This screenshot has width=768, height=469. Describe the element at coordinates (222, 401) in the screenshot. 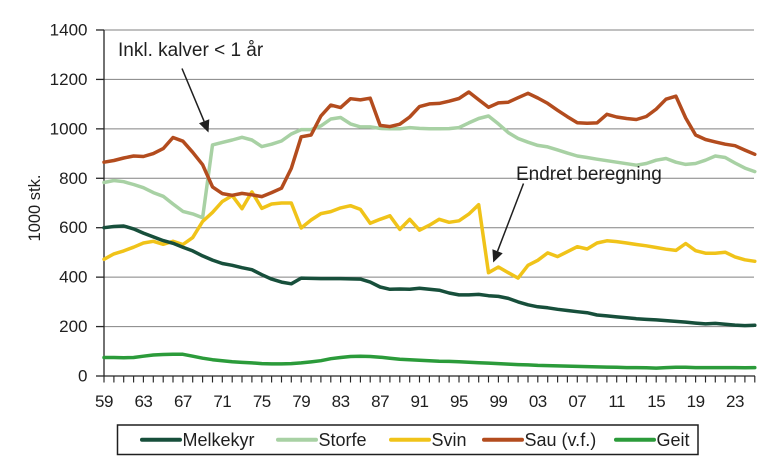

I see `svg-text: 71` at that location.